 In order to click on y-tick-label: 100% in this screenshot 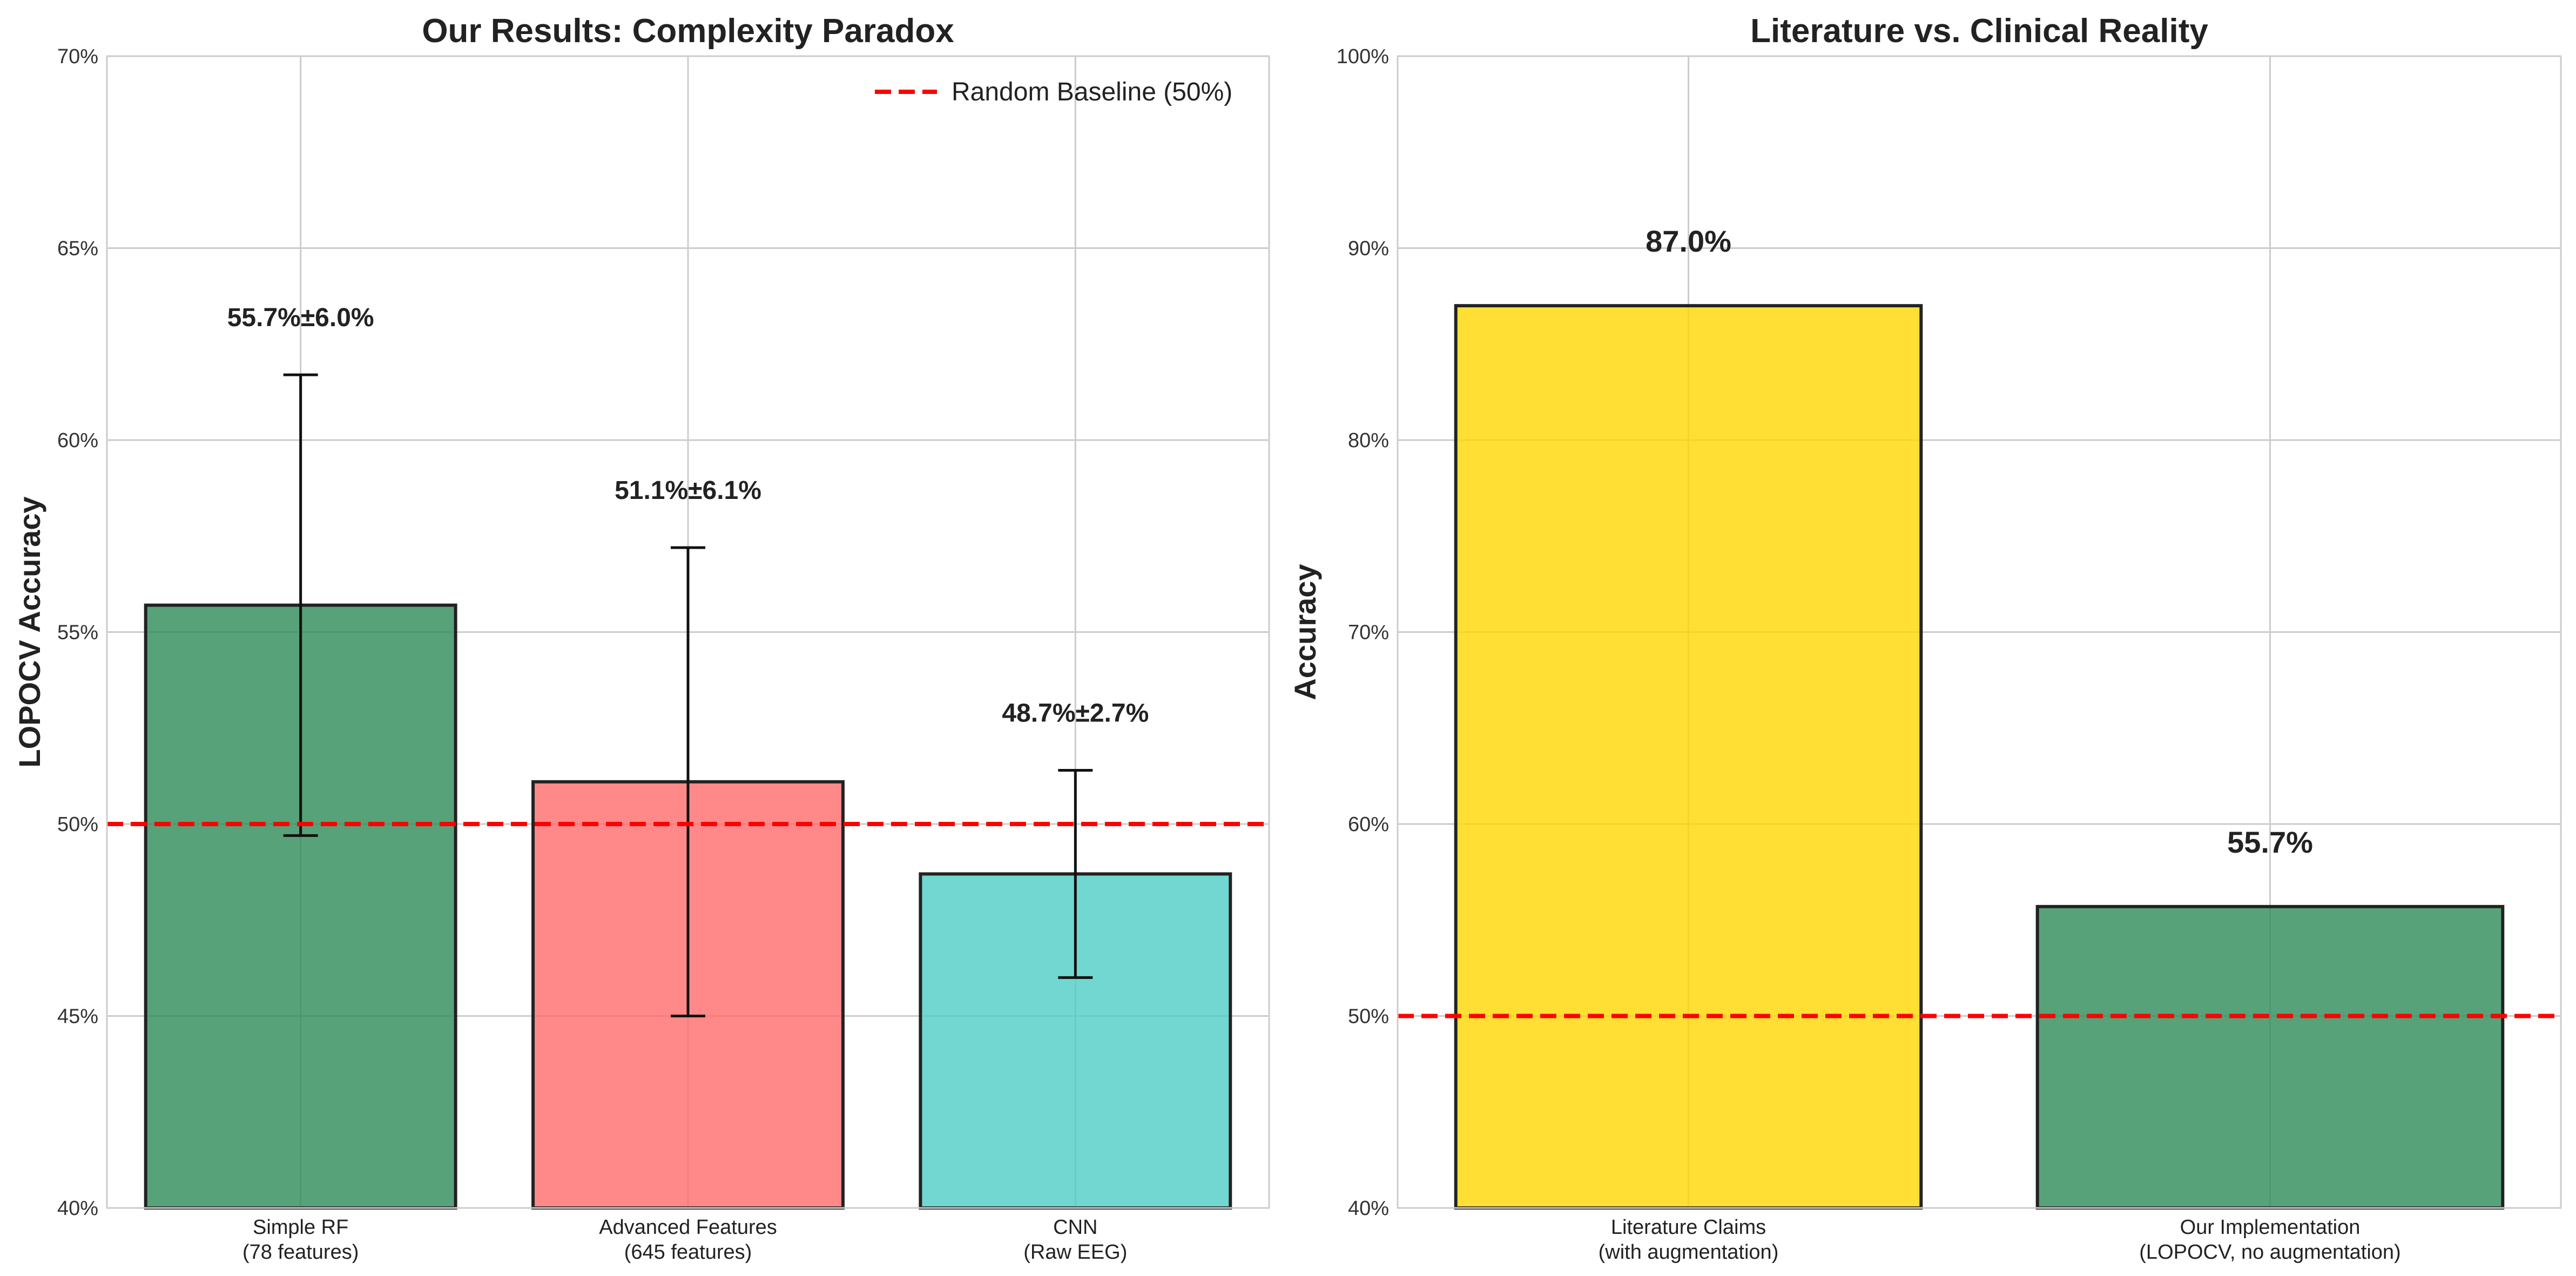, I will do `click(1363, 56)`.